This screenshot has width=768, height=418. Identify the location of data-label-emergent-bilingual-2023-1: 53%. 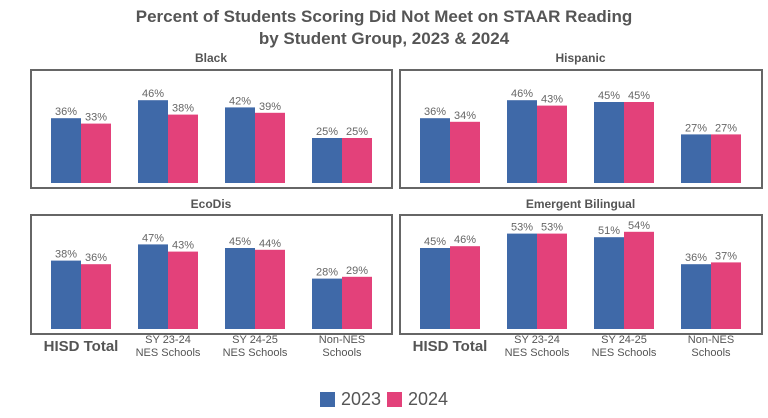
(522, 228).